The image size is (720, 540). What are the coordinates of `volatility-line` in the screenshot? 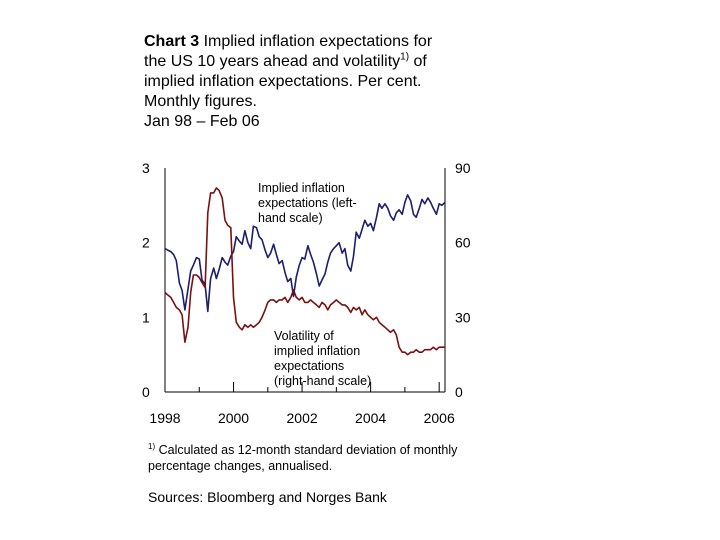 It's located at (304, 271).